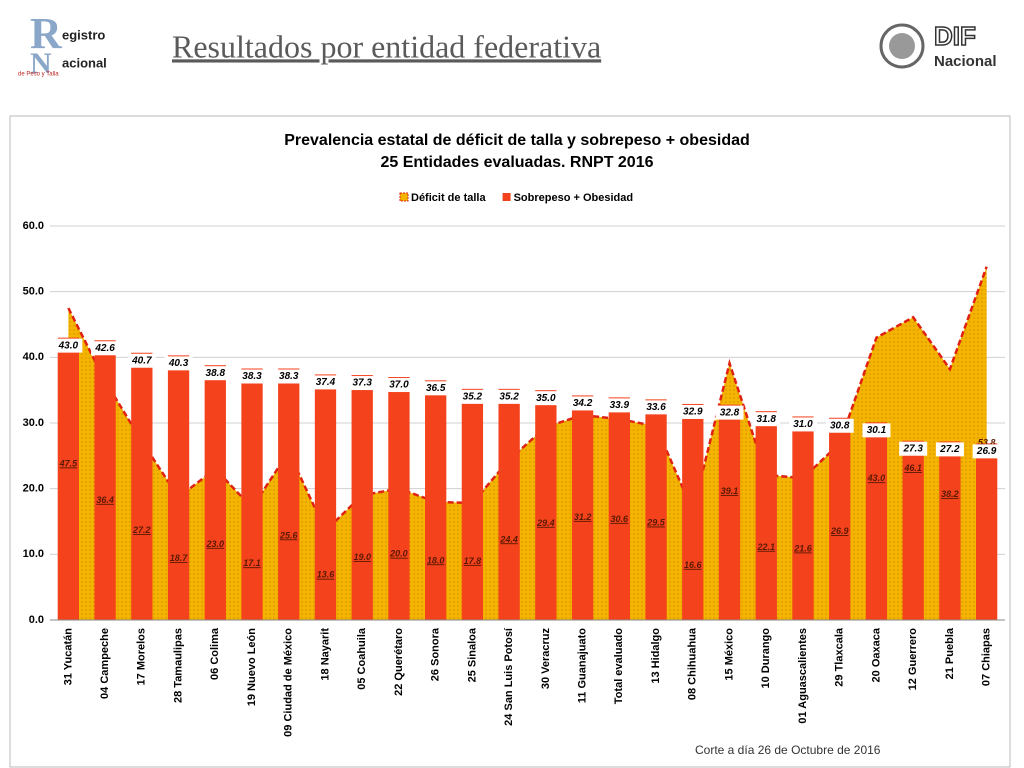 This screenshot has width=1024, height=768. I want to click on x-tick-label: 31 Yucatán, so click(68, 657).